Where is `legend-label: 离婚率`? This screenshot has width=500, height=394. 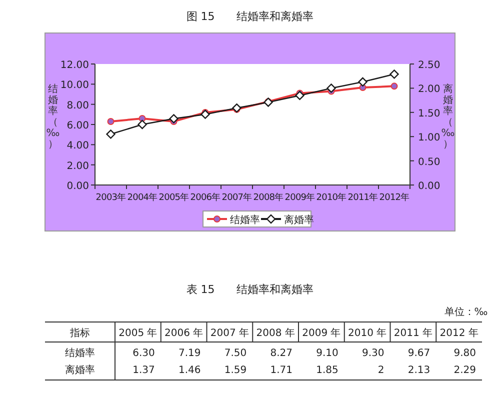
legend-label: 离婚率 is located at coordinates (299, 220).